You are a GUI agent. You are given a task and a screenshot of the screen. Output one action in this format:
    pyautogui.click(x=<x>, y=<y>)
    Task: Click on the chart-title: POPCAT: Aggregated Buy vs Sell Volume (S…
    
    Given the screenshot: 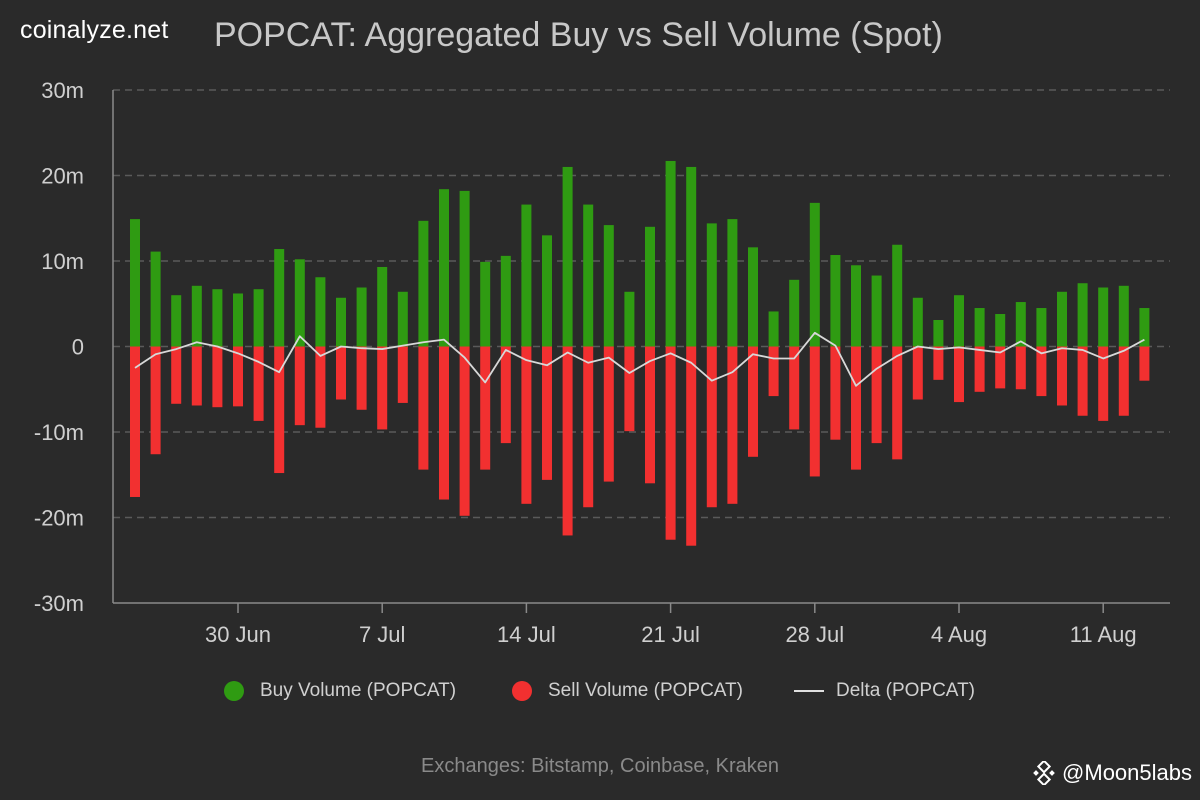 What is the action you would take?
    pyautogui.click(x=578, y=35)
    